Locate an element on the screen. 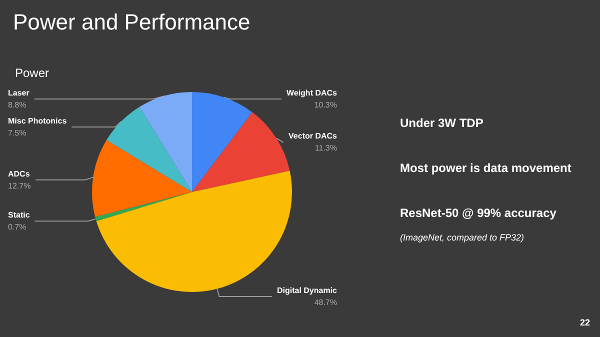 This screenshot has width=600, height=337. data-label: 8.8% is located at coordinates (17, 105).